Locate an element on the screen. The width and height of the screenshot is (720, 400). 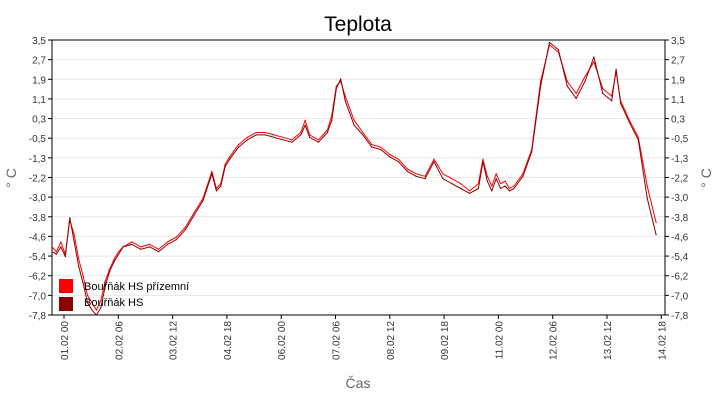
legend: Bouřňák HS přízemní Bouřňák HS is located at coordinates (124, 295).